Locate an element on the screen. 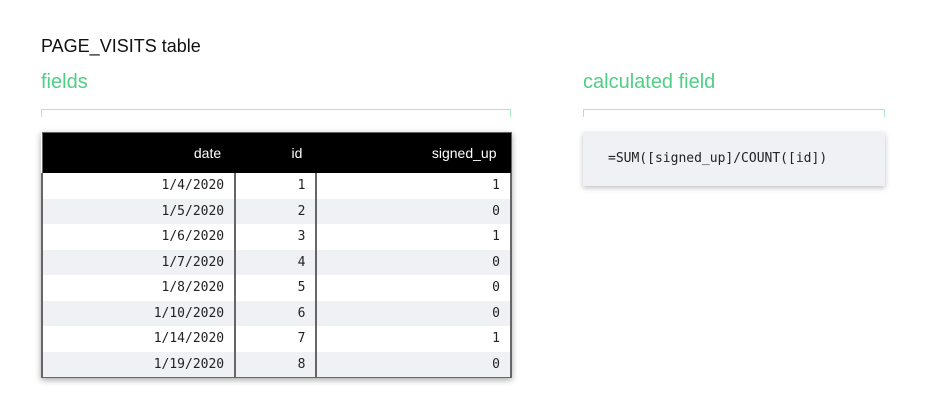  table-row: 1/8/2020 5 0 is located at coordinates (276, 288).